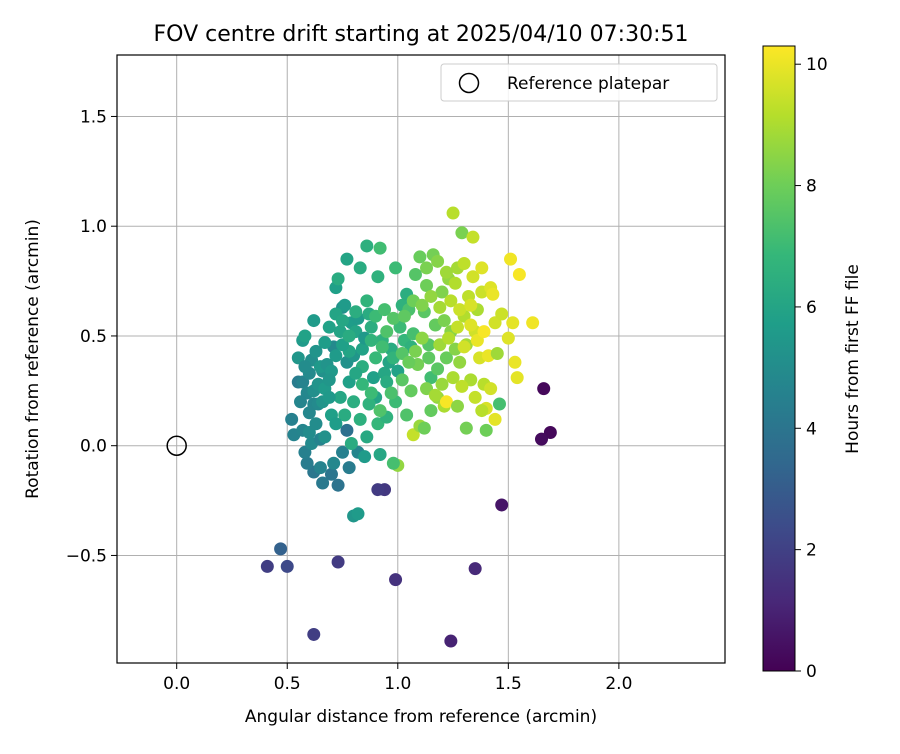 This screenshot has height=754, width=900. I want to click on colorbar-tick-label: 10, so click(817, 65).